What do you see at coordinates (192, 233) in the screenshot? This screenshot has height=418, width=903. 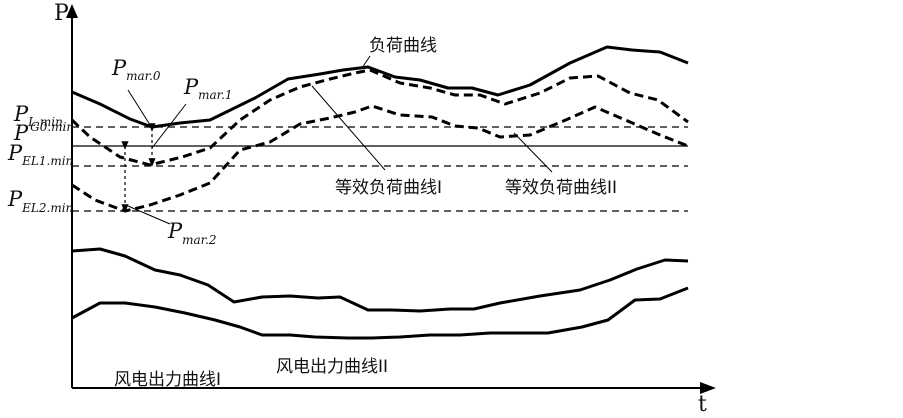 I see `label-mar2: Pmar.2` at bounding box center [192, 233].